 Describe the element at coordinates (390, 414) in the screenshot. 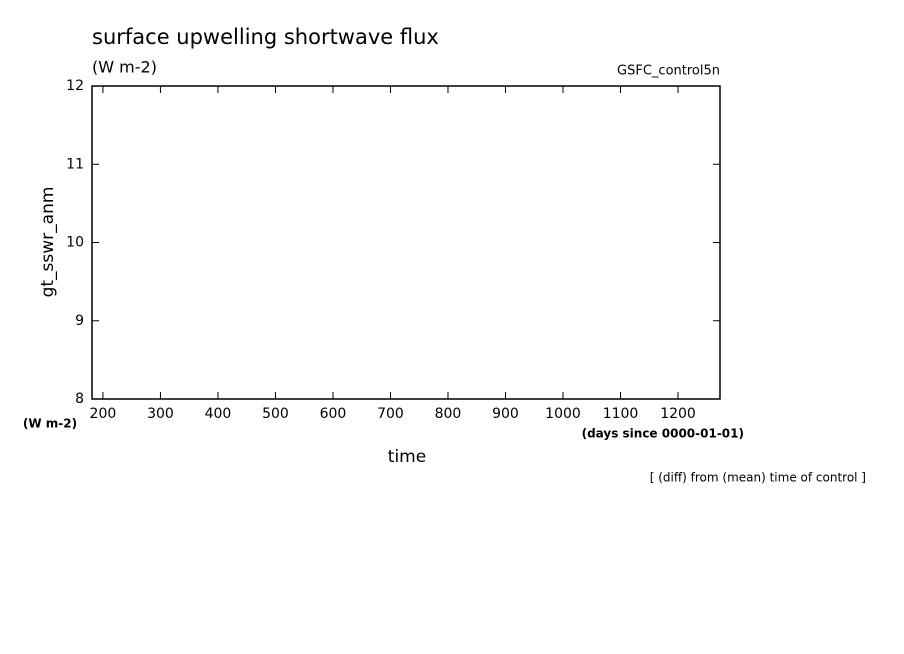

I see `x-tick-label: 700` at that location.